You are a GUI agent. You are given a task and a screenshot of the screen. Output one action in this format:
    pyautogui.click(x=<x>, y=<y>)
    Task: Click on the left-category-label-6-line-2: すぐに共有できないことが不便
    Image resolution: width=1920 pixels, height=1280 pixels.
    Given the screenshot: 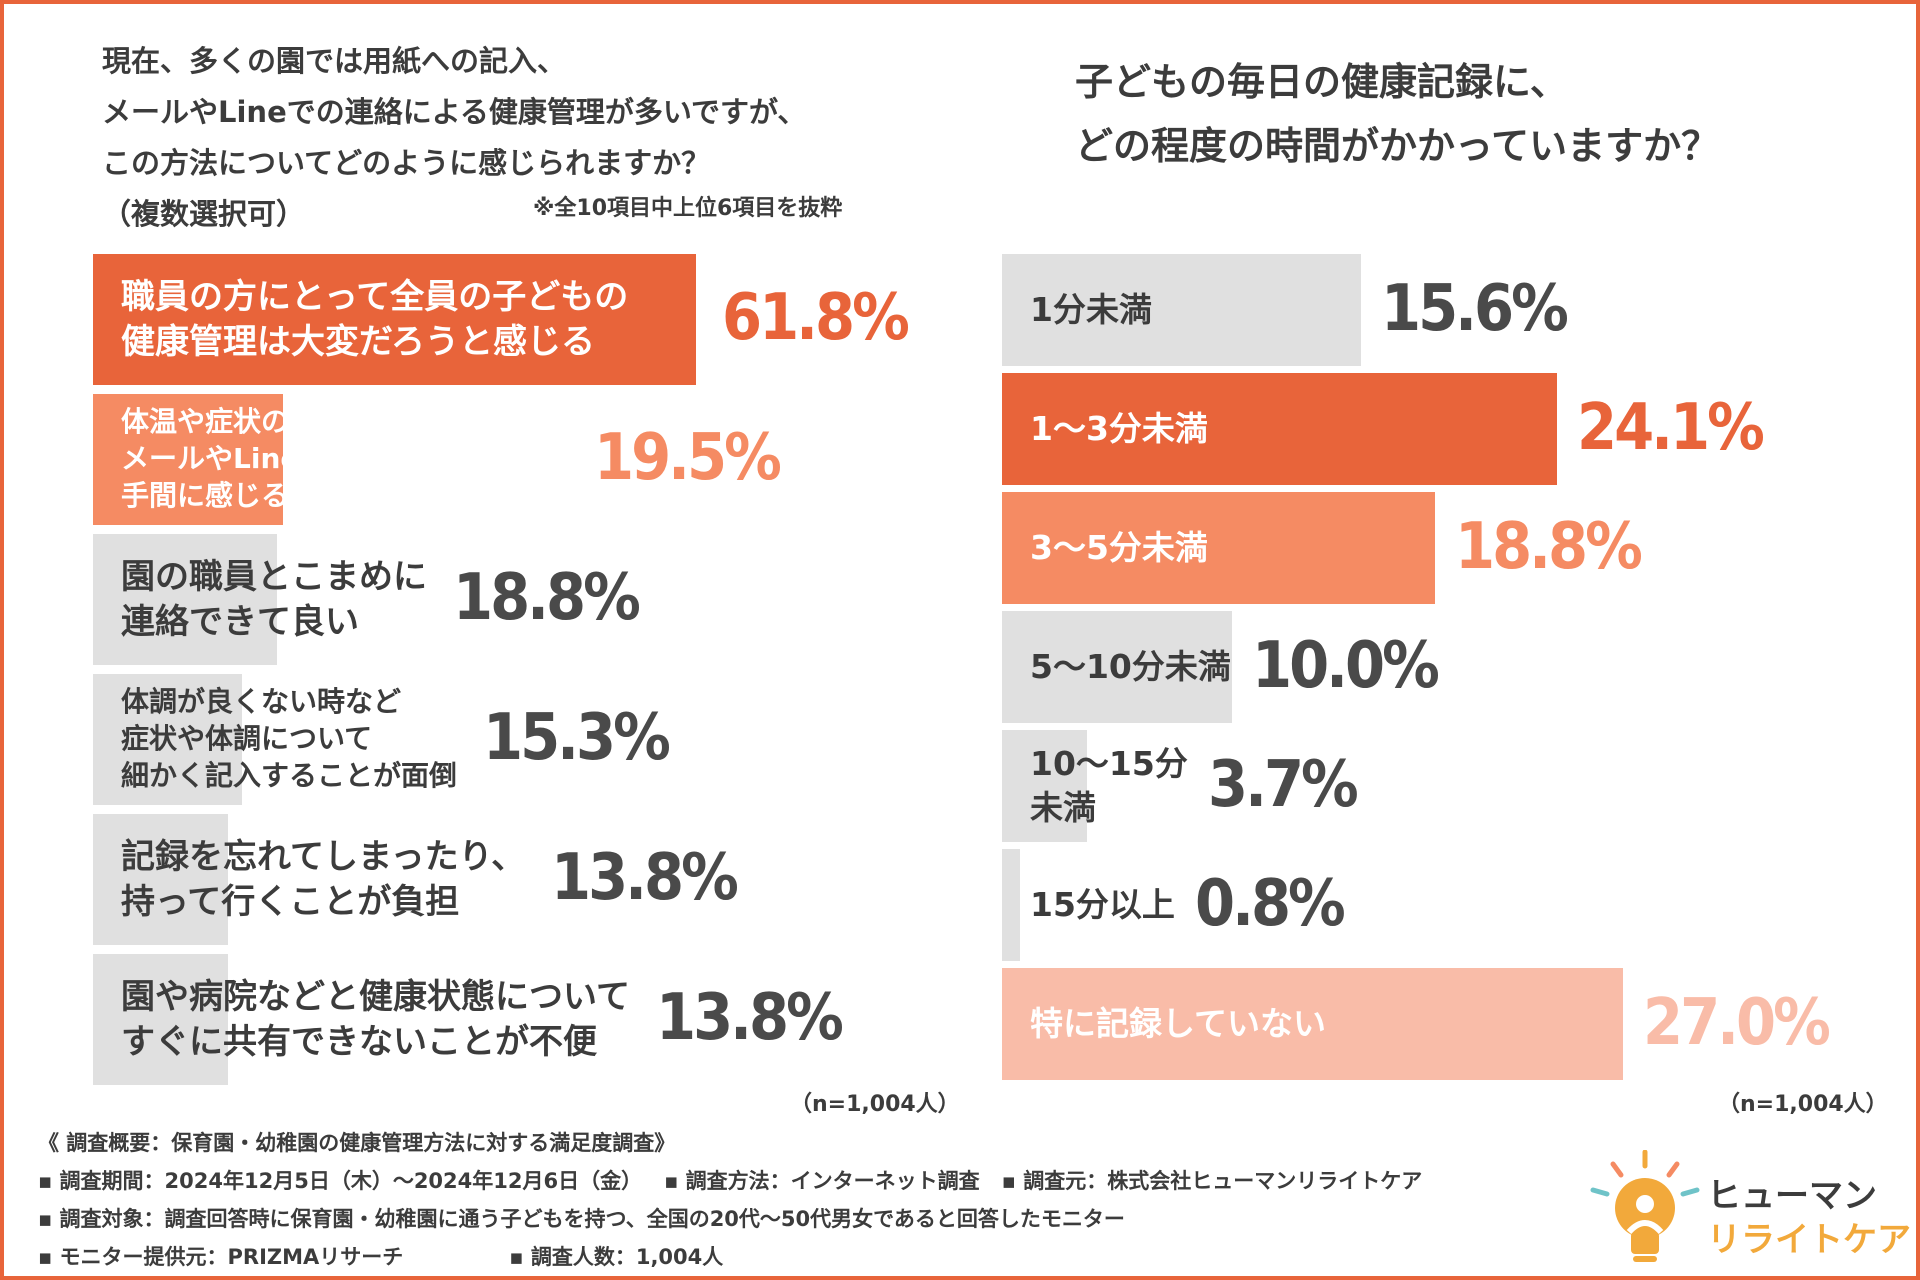 What is the action you would take?
    pyautogui.click(x=359, y=1041)
    